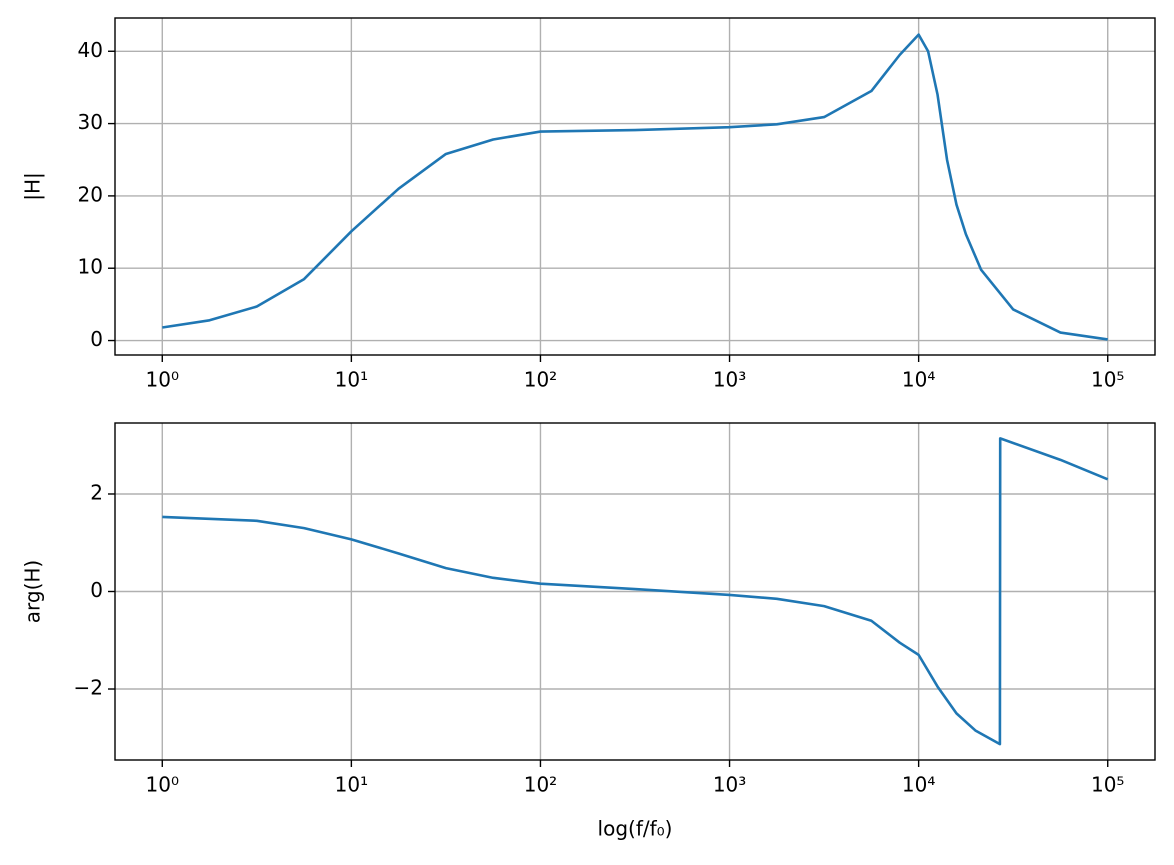  Describe the element at coordinates (90, 50) in the screenshot. I see `y-tick-label: 40` at that location.